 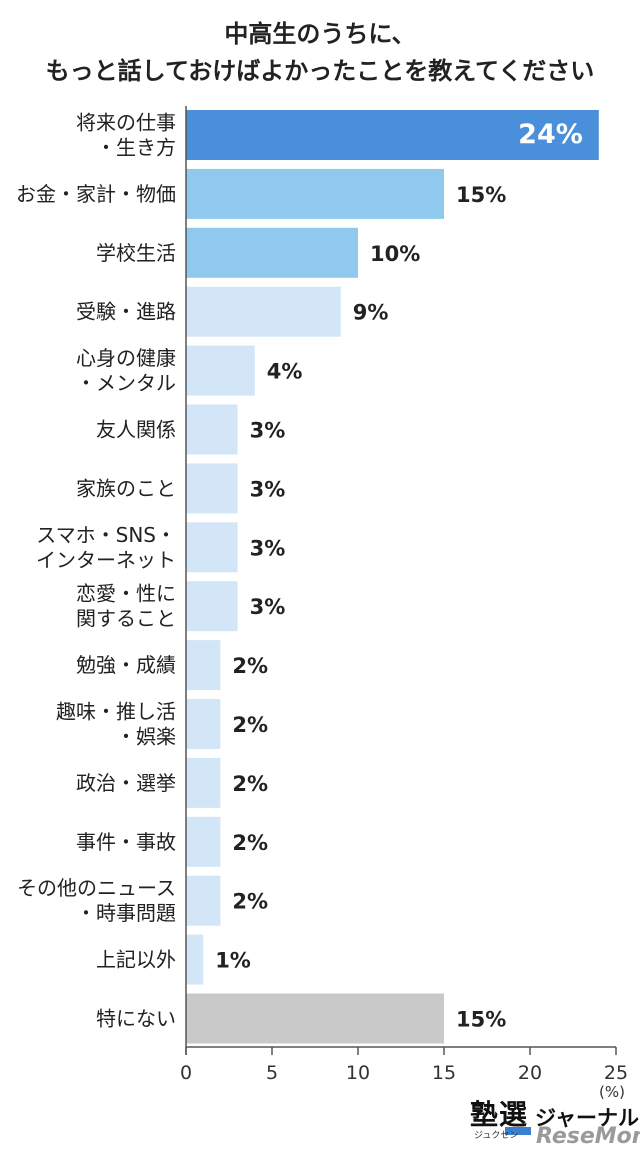 What do you see at coordinates (272, 1073) in the screenshot?
I see `x-tick-label: 5` at bounding box center [272, 1073].